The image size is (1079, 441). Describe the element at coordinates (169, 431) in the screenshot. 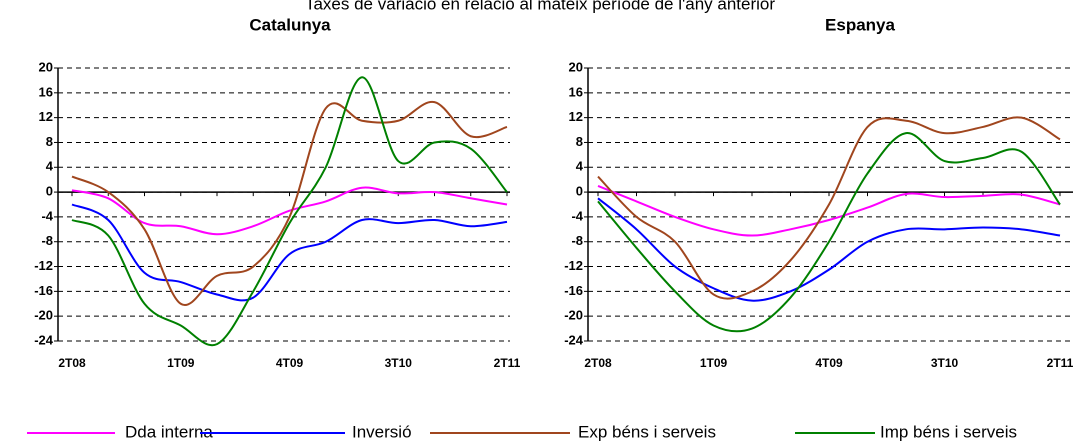

I see `legend-label: Dda interna` at that location.